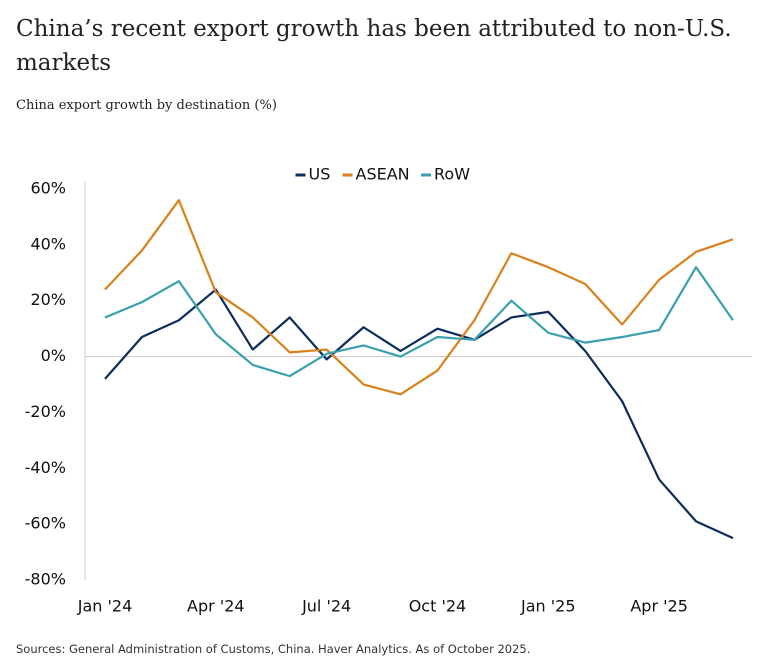 This screenshot has height=663, width=774. What do you see at coordinates (326, 606) in the screenshot?
I see `x-tick-label: Jul '24` at bounding box center [326, 606].